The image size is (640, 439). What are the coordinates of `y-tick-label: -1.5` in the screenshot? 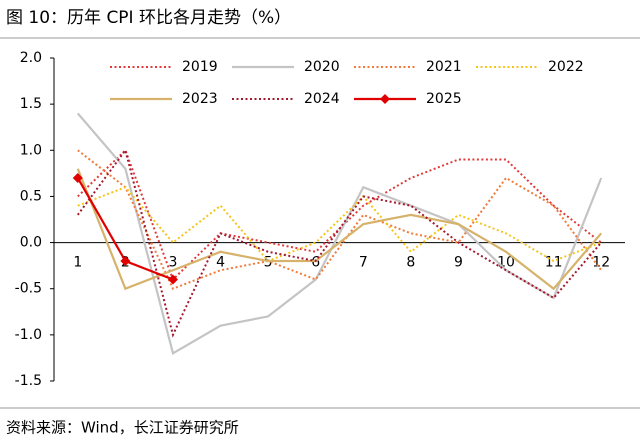 It's located at (28, 381).